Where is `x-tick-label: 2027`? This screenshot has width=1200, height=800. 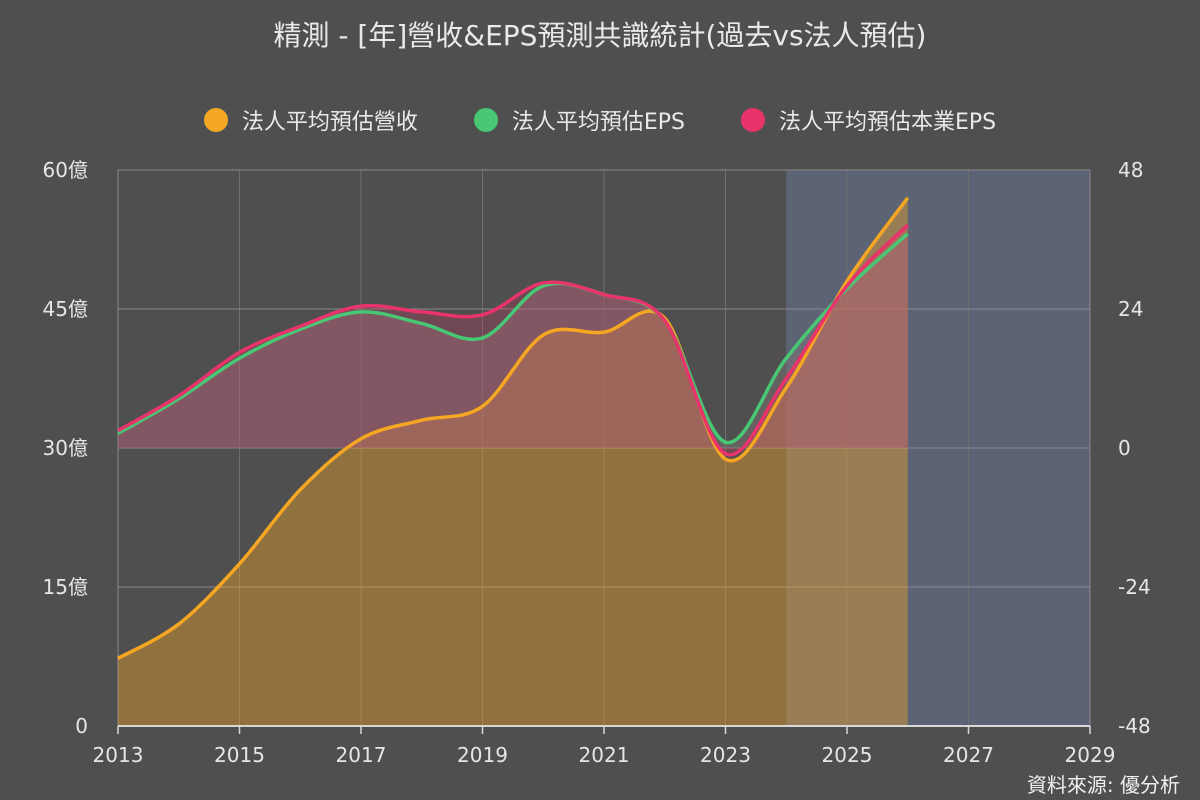
x-tick-label: 2027 is located at coordinates (968, 755).